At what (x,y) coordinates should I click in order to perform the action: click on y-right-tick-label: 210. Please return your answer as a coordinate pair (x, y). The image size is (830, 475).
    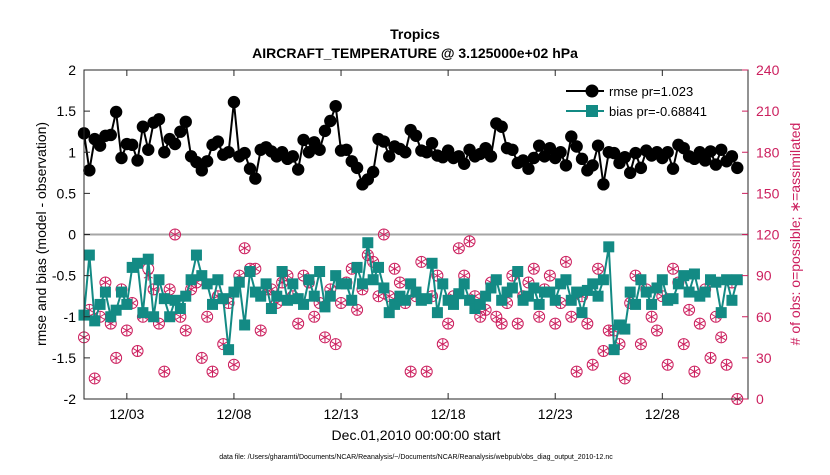
    Looking at the image, I should click on (768, 111).